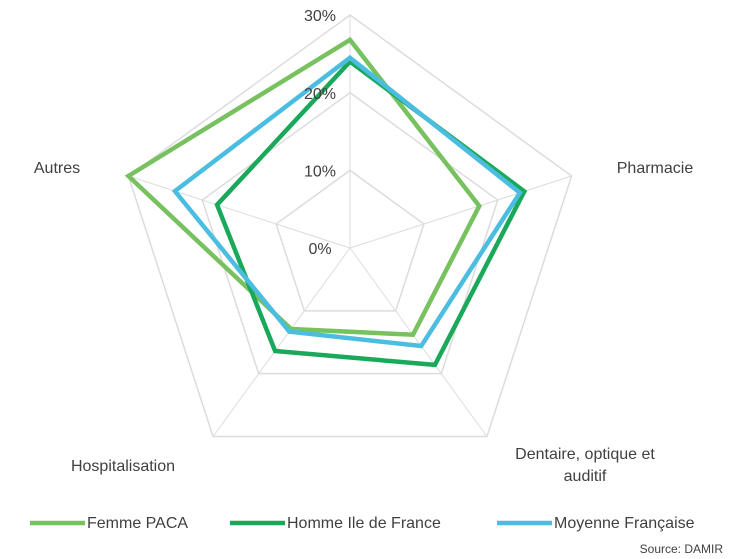 The height and width of the screenshot is (559, 753). What do you see at coordinates (57, 168) in the screenshot?
I see `category-label: Autres` at bounding box center [57, 168].